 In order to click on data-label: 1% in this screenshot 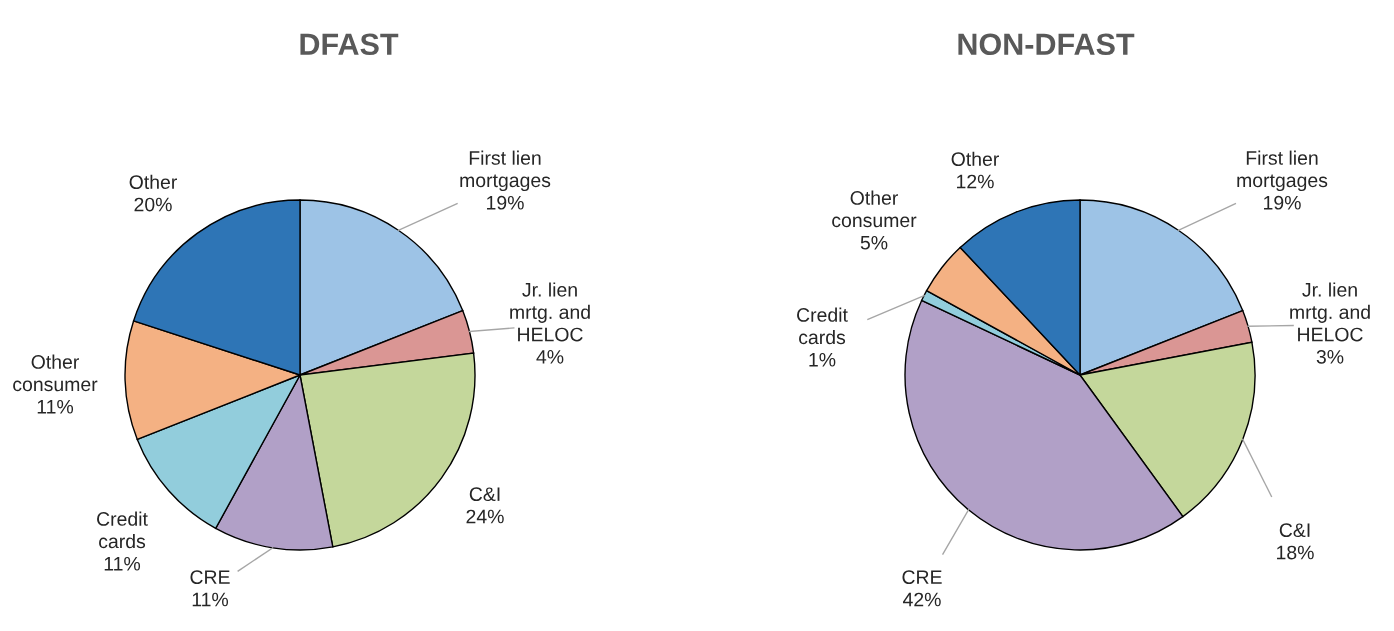, I will do `click(822, 359)`.